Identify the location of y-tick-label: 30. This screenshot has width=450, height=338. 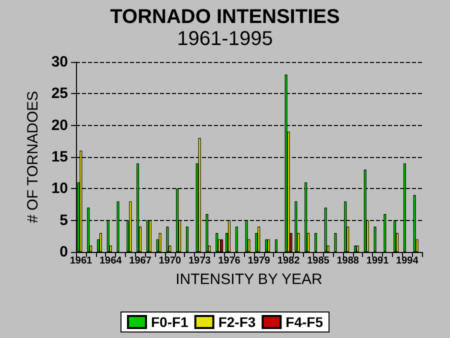
(59, 62).